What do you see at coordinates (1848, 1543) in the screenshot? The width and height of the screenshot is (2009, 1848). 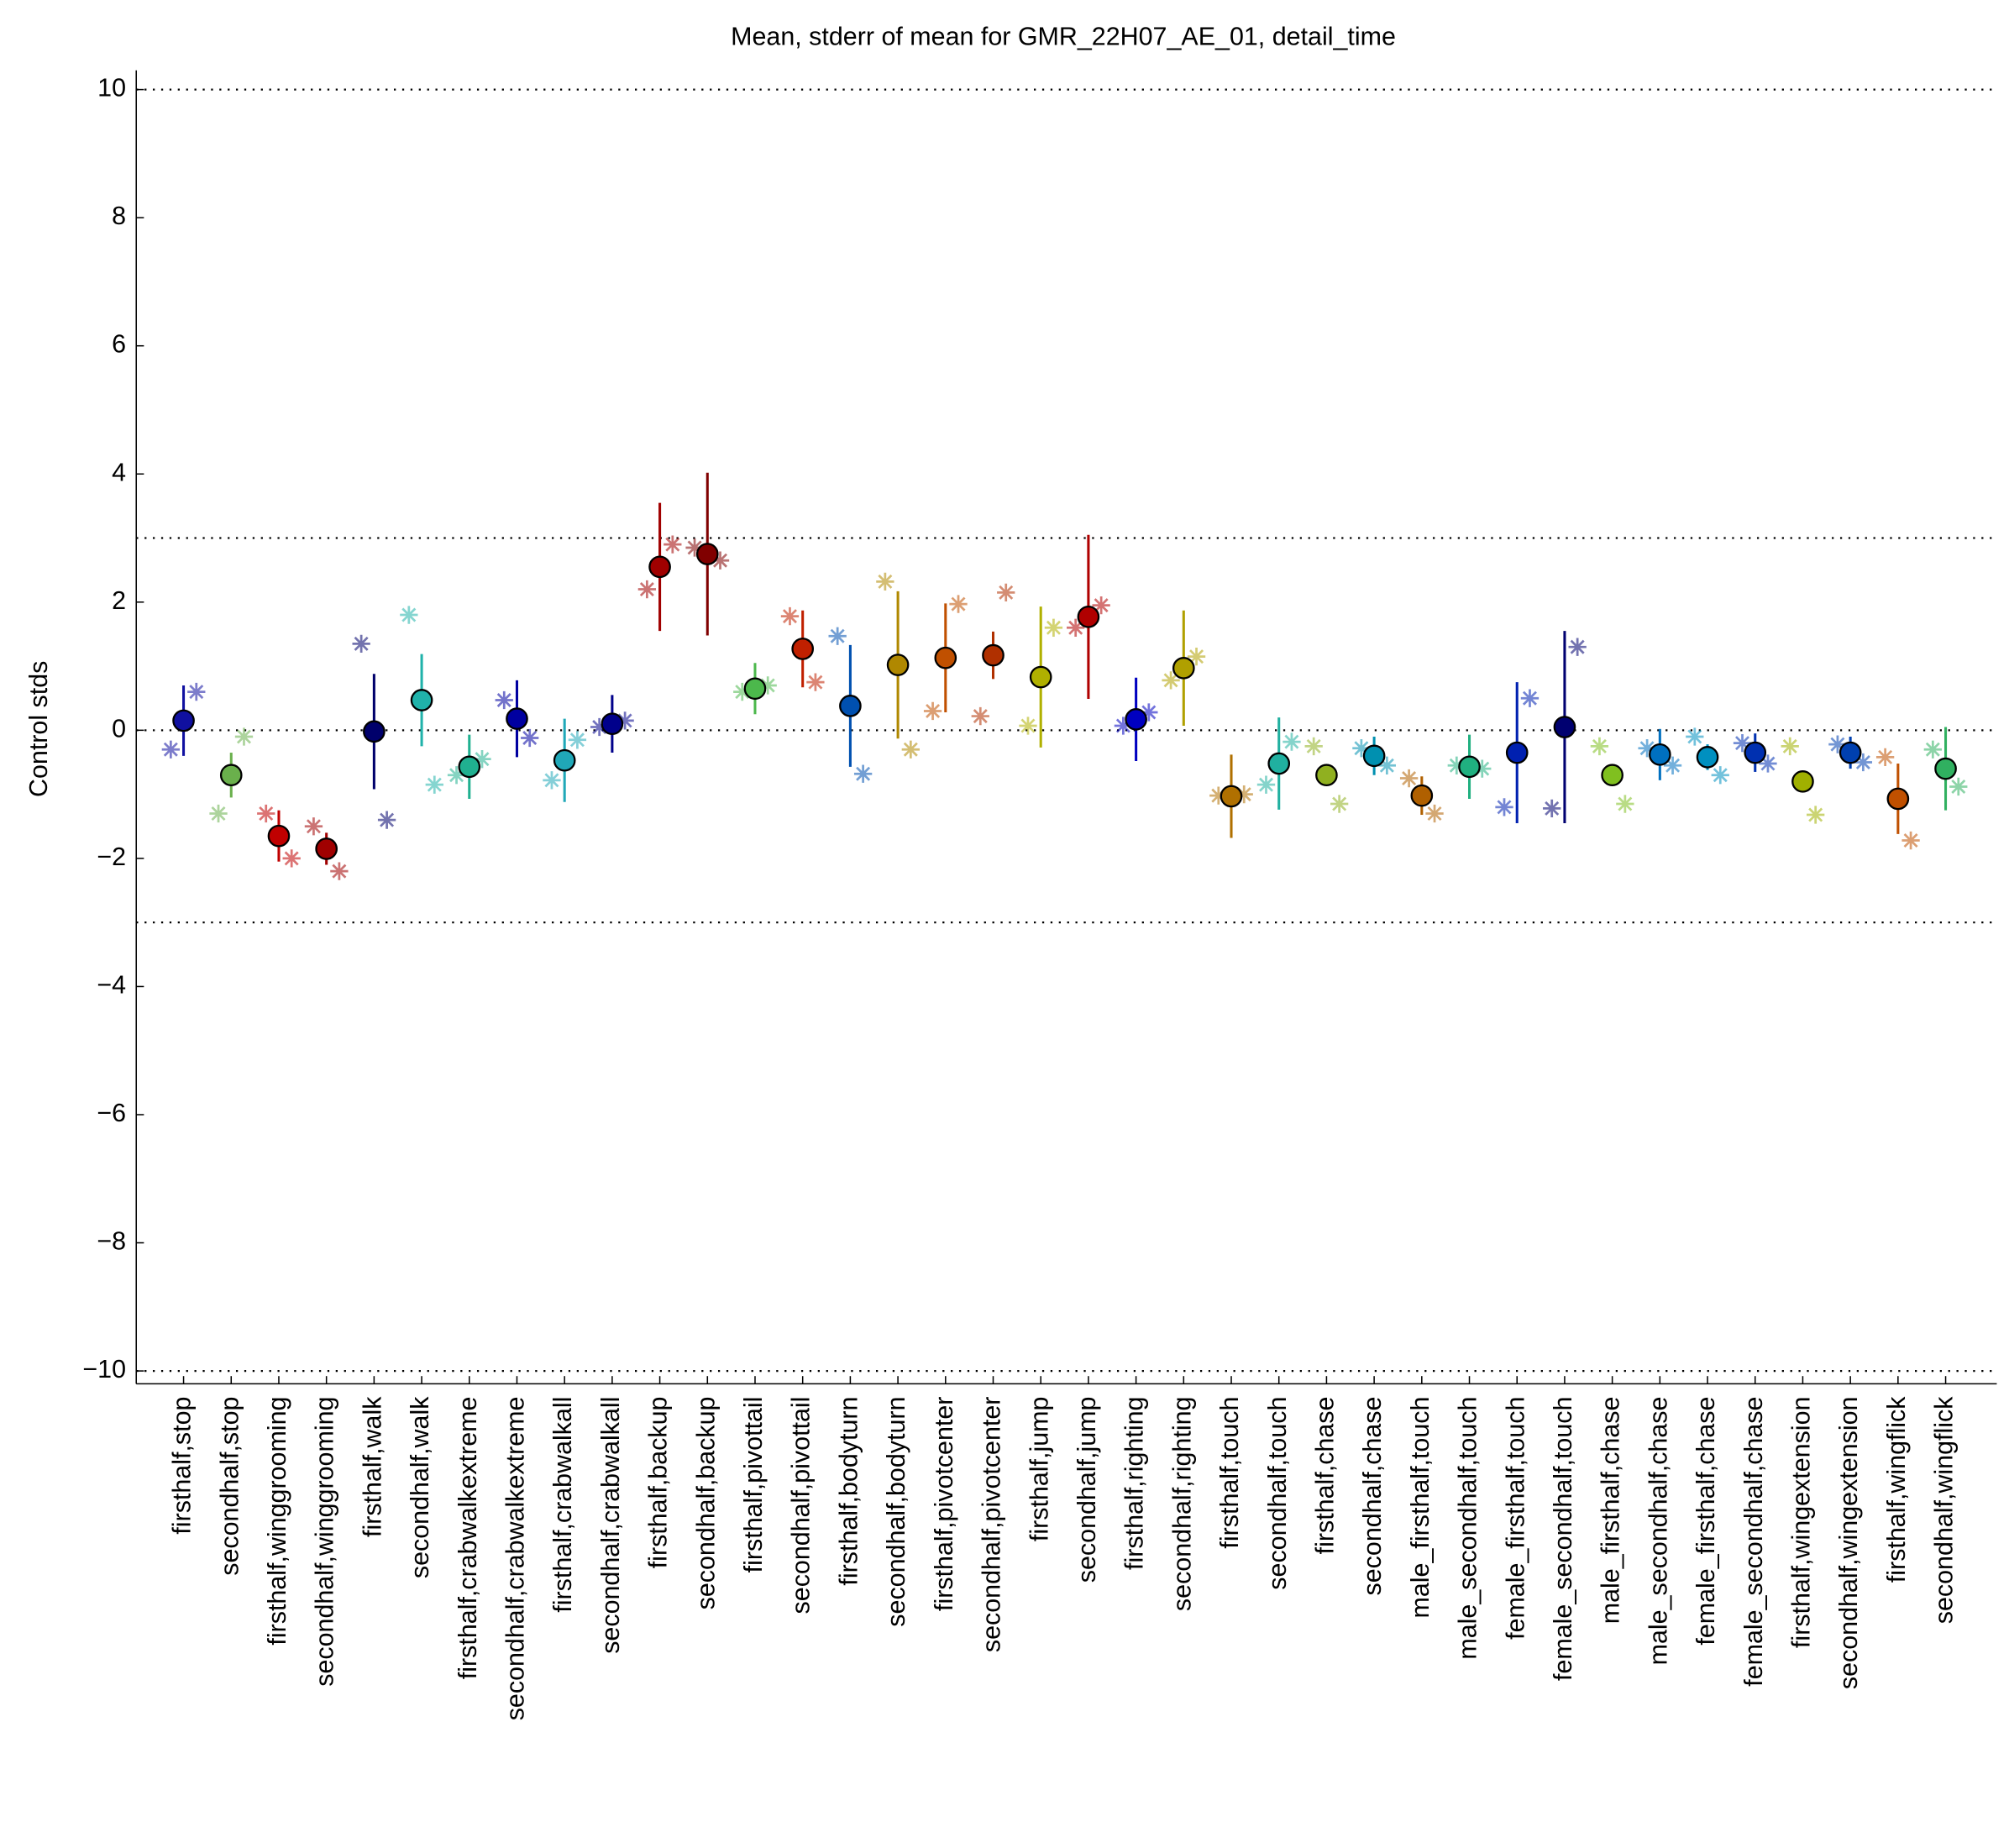 I see `x-tick-label: secondhalf,wingextension` at bounding box center [1848, 1543].